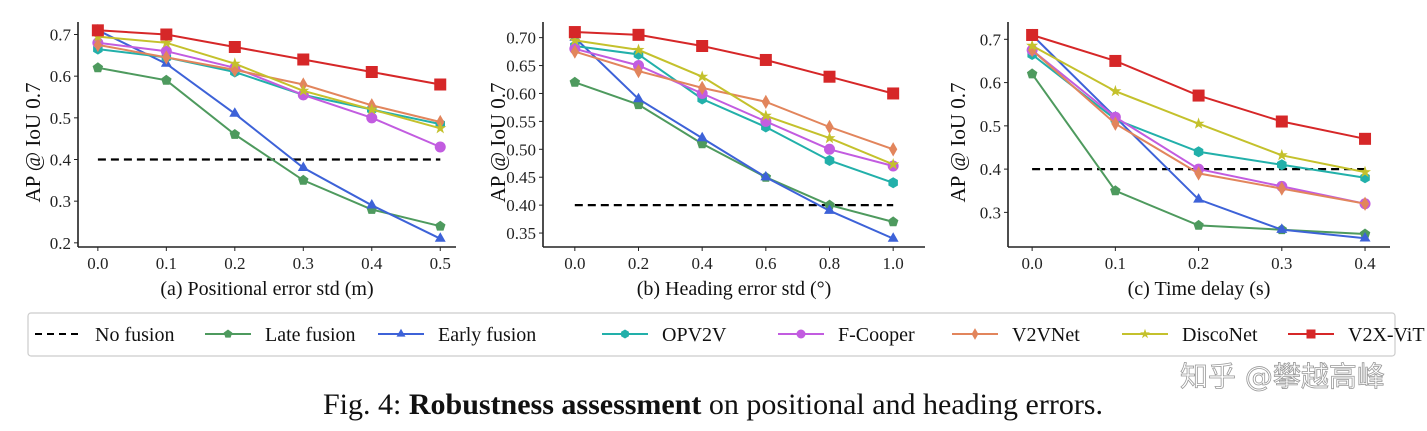 This screenshot has width=1427, height=431. I want to click on legend-item: OPV2V, so click(664, 335).